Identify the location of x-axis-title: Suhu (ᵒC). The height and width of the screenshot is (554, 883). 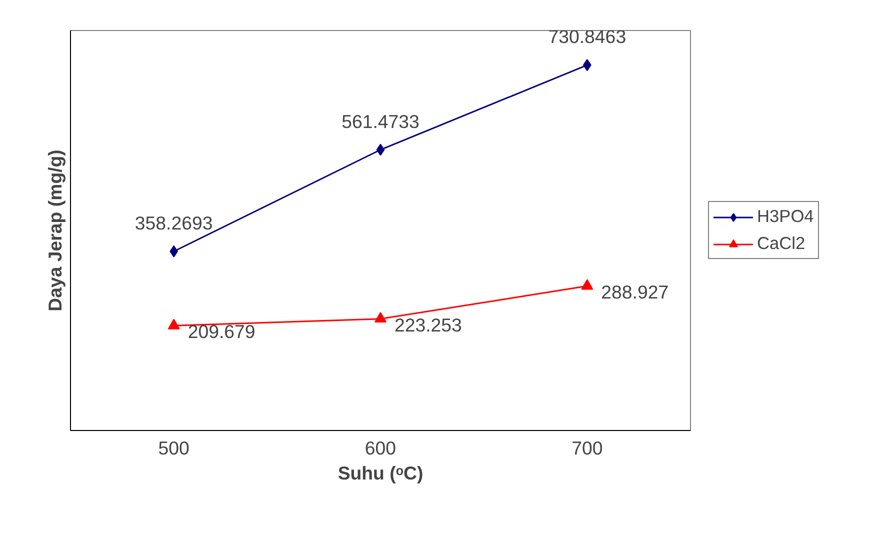
(381, 473).